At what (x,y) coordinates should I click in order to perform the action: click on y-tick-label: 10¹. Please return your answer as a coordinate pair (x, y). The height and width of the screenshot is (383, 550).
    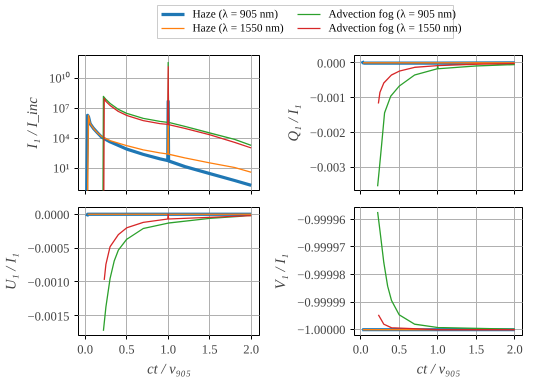
    Looking at the image, I should click on (61, 168).